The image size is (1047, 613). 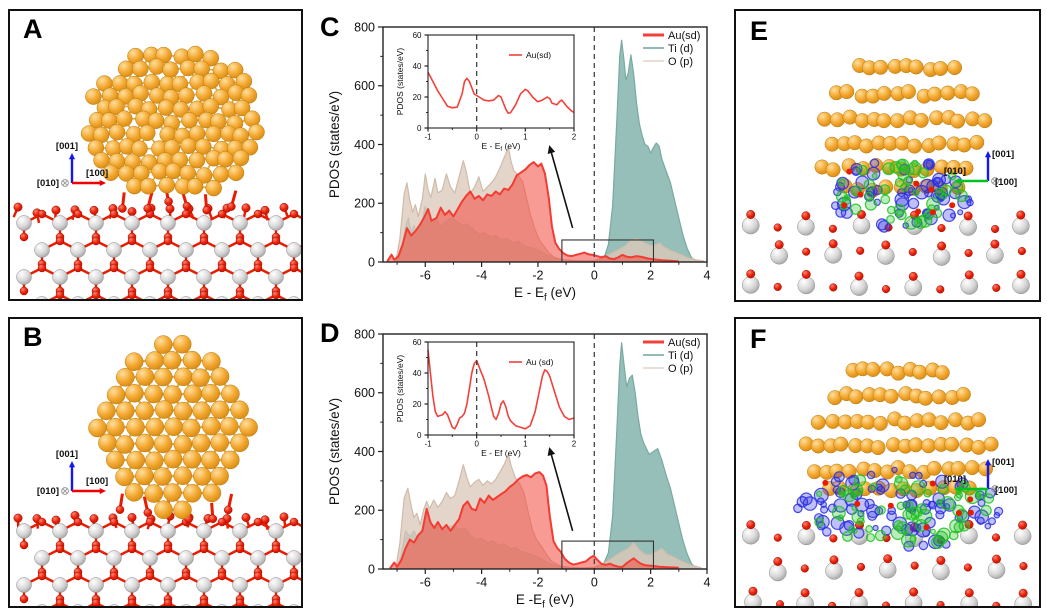 What do you see at coordinates (545, 601) in the screenshot?
I see `x-axis-label: E -Ef (eV)` at bounding box center [545, 601].